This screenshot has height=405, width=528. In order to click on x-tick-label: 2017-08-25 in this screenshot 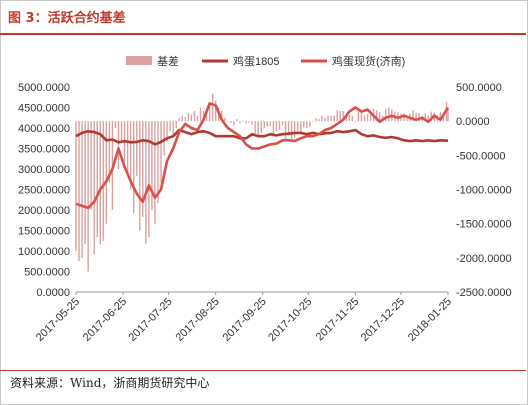, I will do `click(198, 320)`.